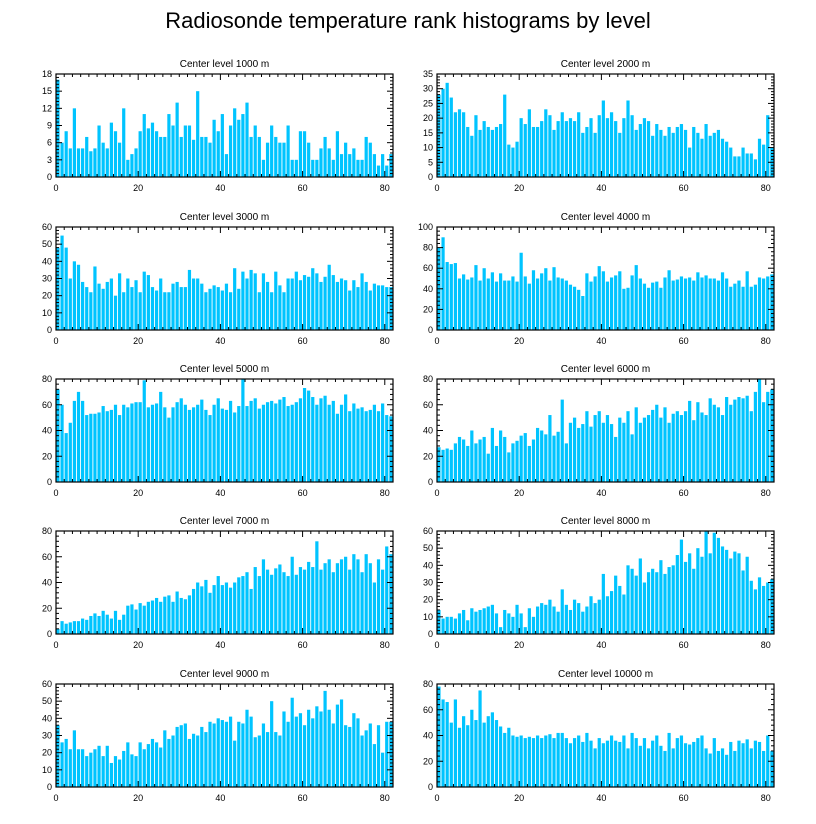 This screenshot has width=816, height=824. I want to click on x-tick-label: 60, so click(684, 798).